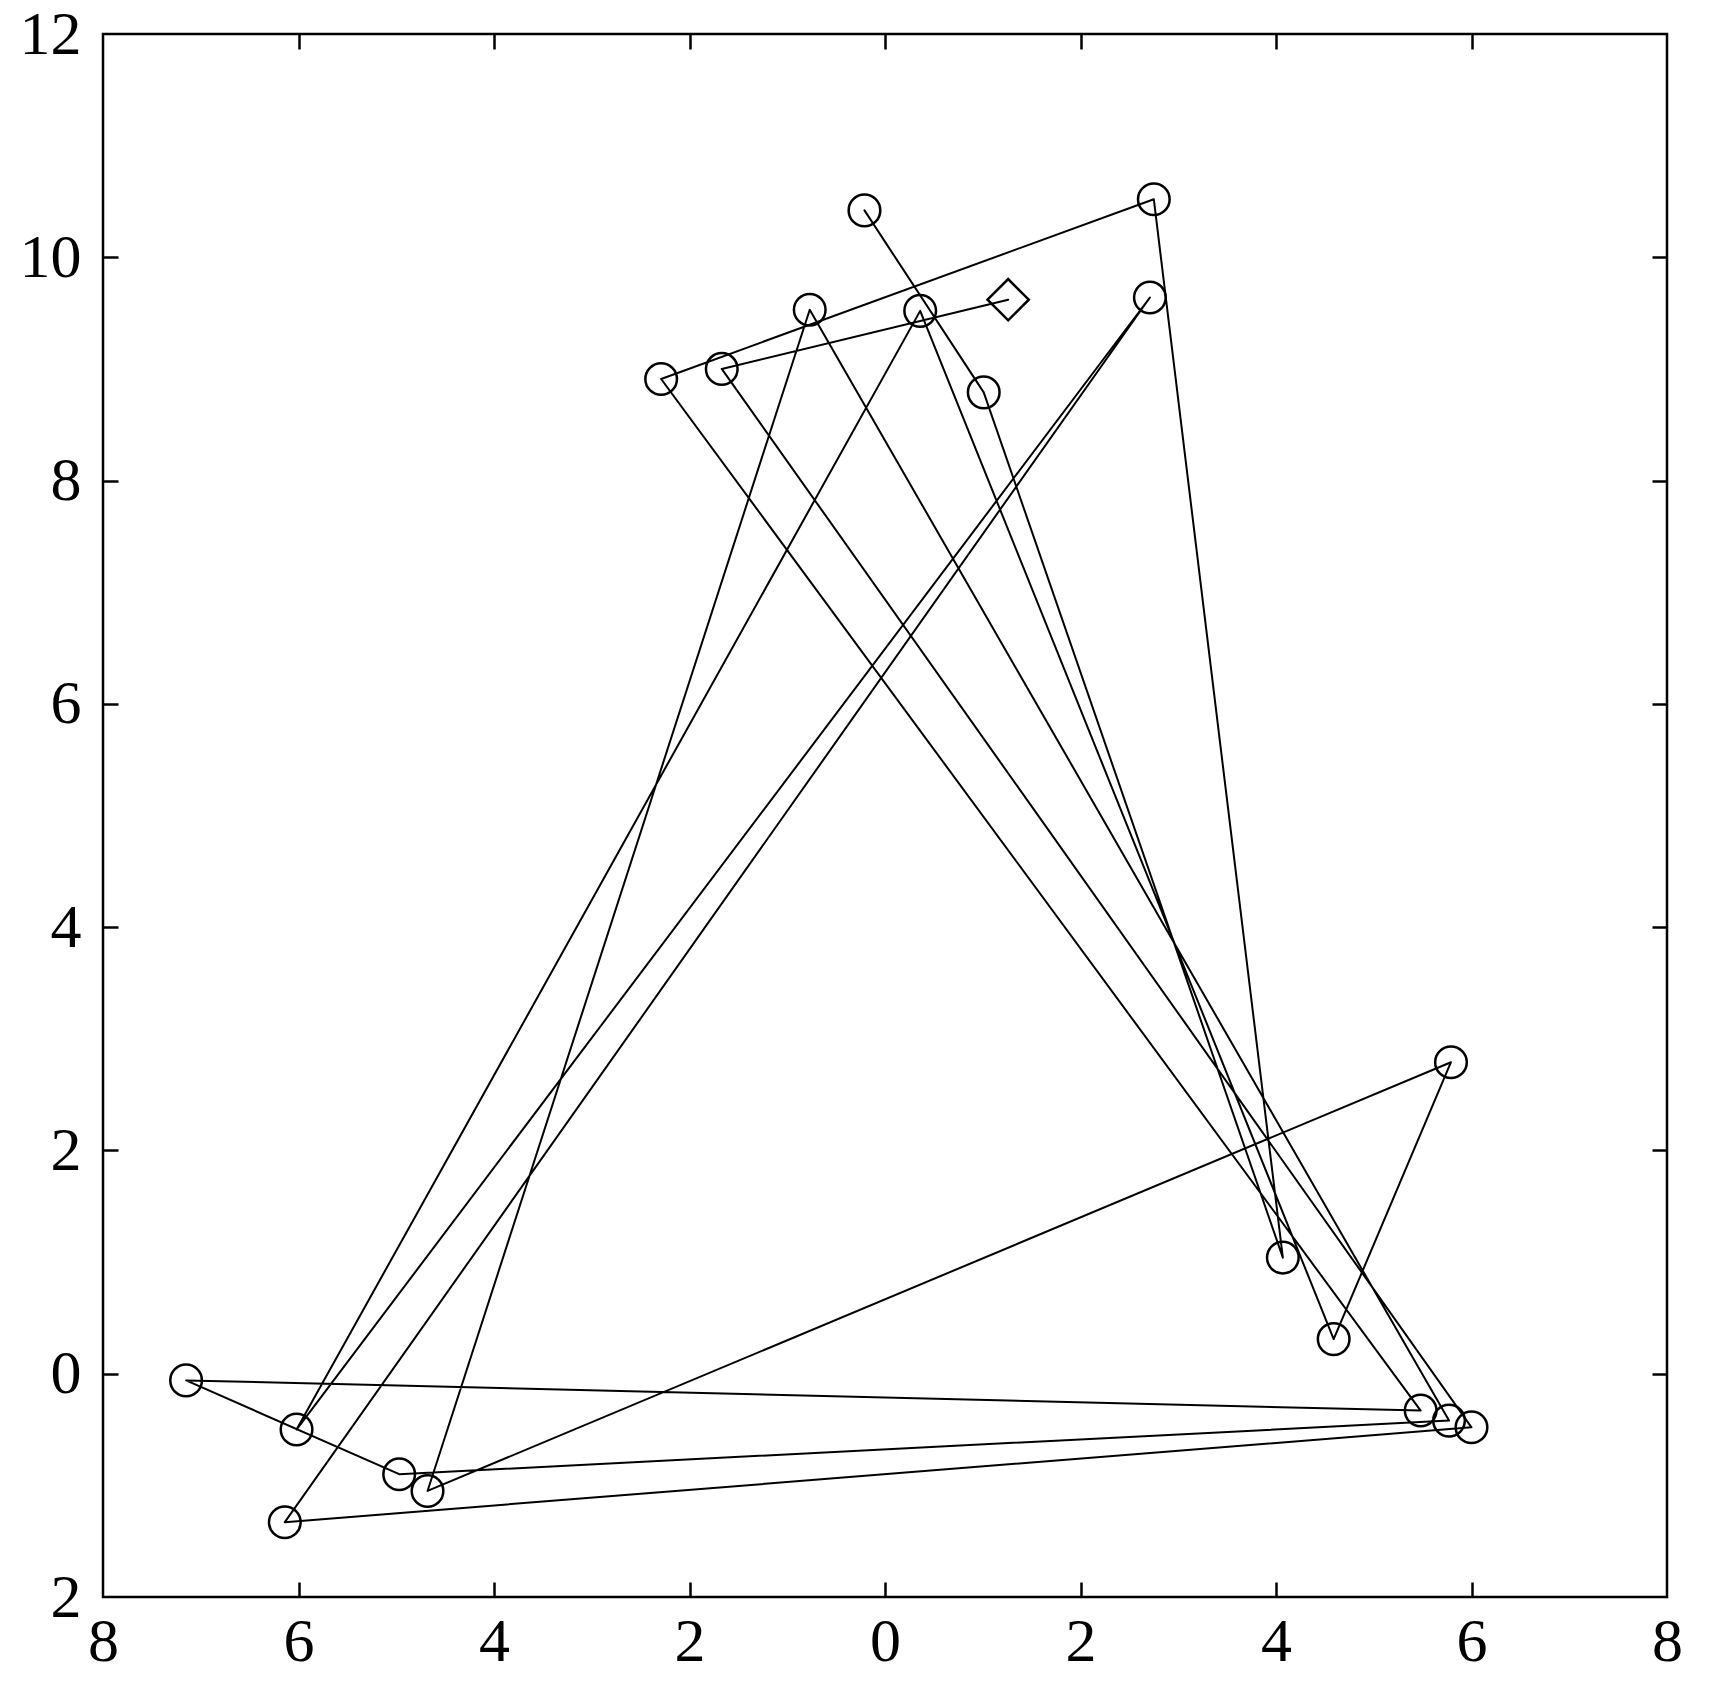 The height and width of the screenshot is (1700, 1725). Describe the element at coordinates (50, 255) in the screenshot. I see `y-tick-label: 10` at that location.